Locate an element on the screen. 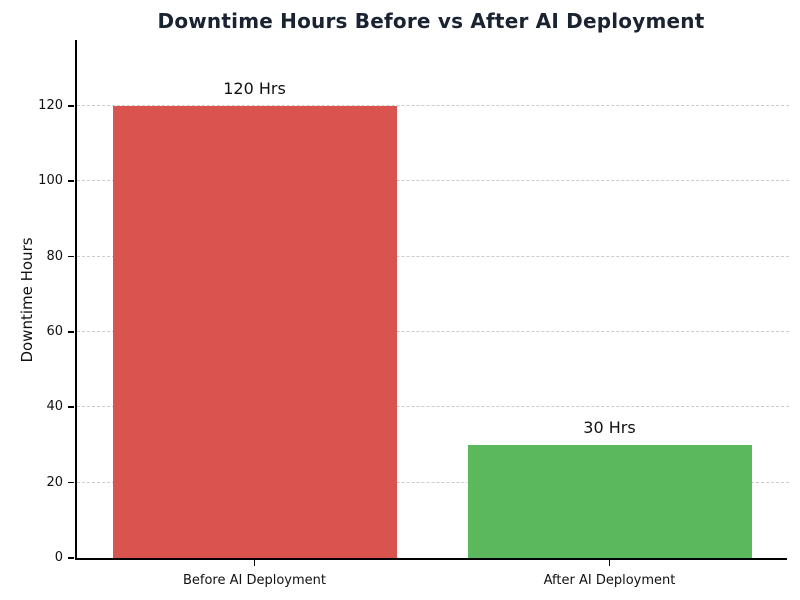 This screenshot has height=600, width=800. x-tick-label: Before AI Deployment is located at coordinates (254, 580).